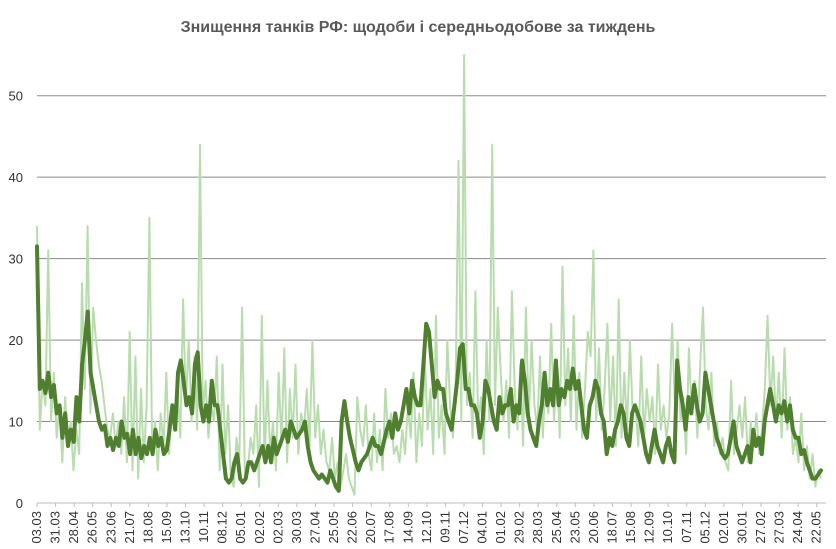 The image size is (836, 549). Describe the element at coordinates (55, 527) in the screenshot. I see `x-tick-label: 31.03` at that location.